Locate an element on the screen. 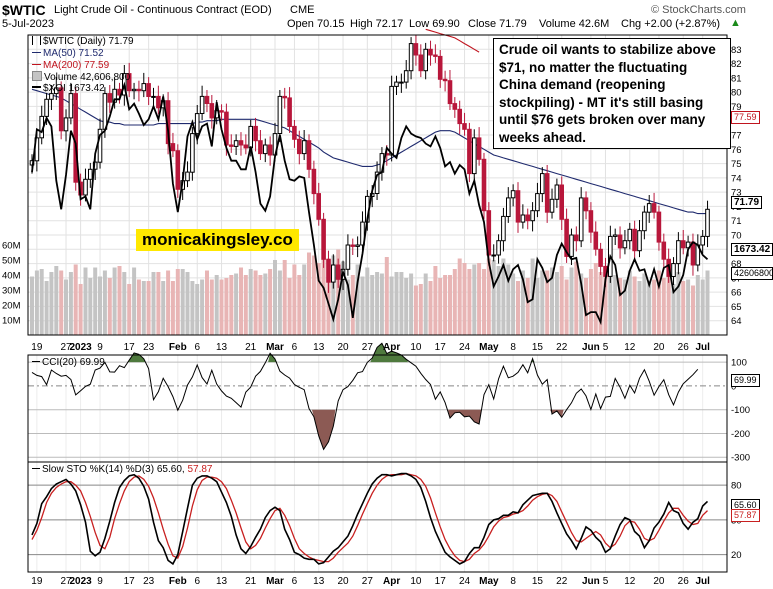 Image resolution: width=773 pixels, height=589 pixels. price-axis-tick: 75 is located at coordinates (736, 164).